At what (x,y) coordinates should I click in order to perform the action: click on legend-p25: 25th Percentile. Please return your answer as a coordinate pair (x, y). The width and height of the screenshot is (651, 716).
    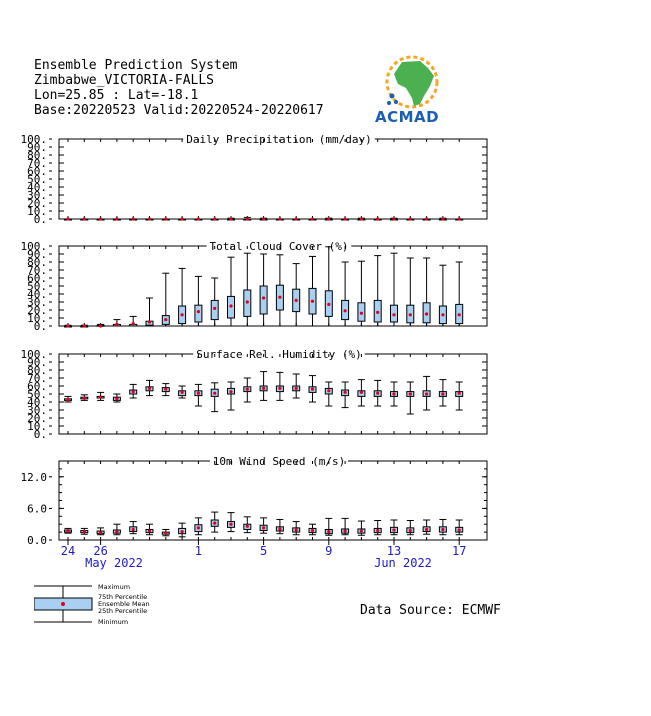
    Looking at the image, I should click on (122, 611).